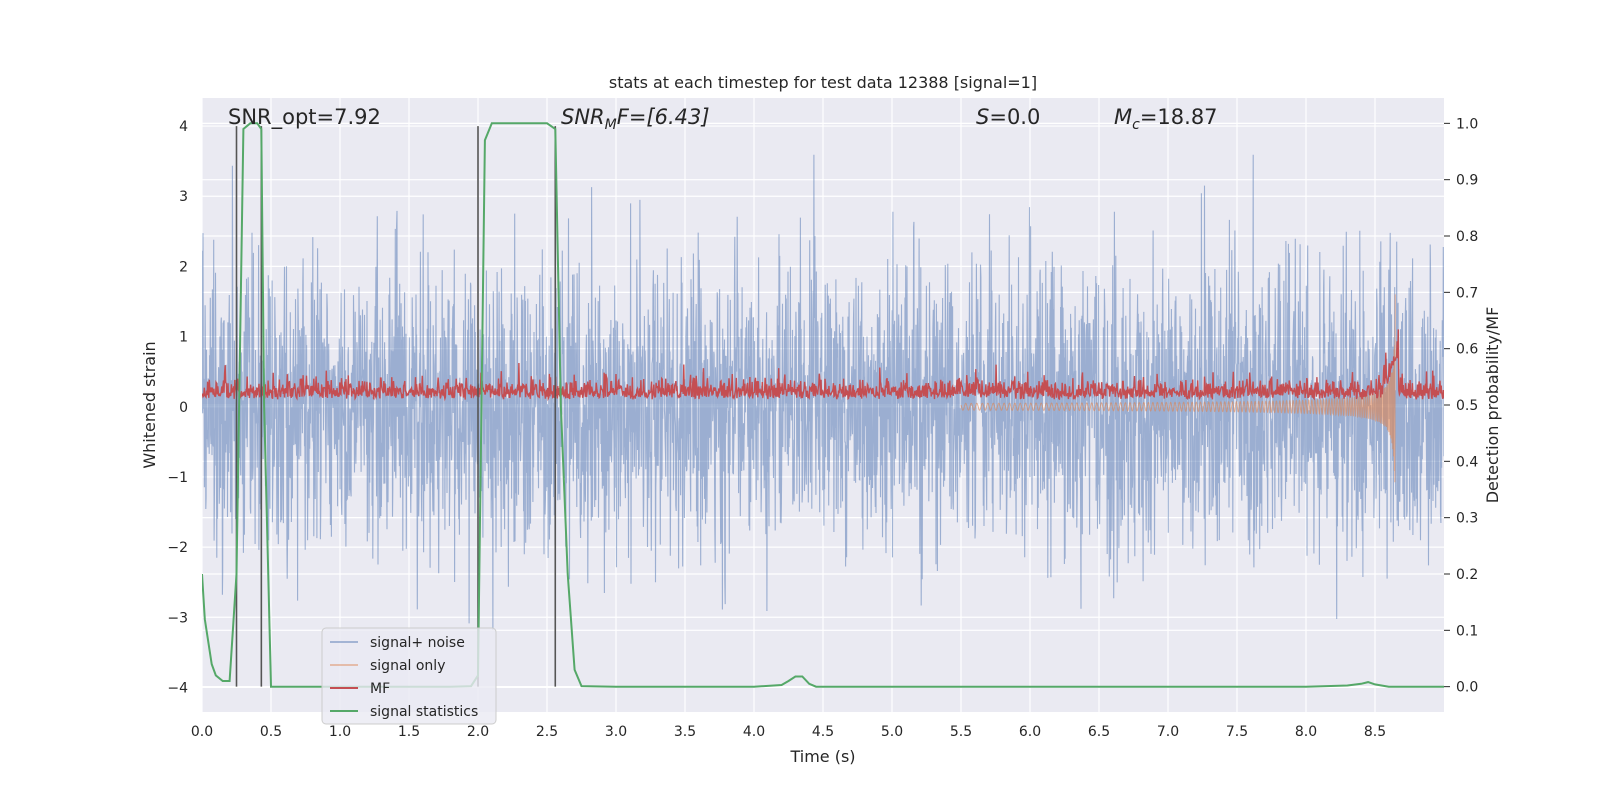  What do you see at coordinates (183, 267) in the screenshot?
I see `y-left-tick-label: 2` at bounding box center [183, 267].